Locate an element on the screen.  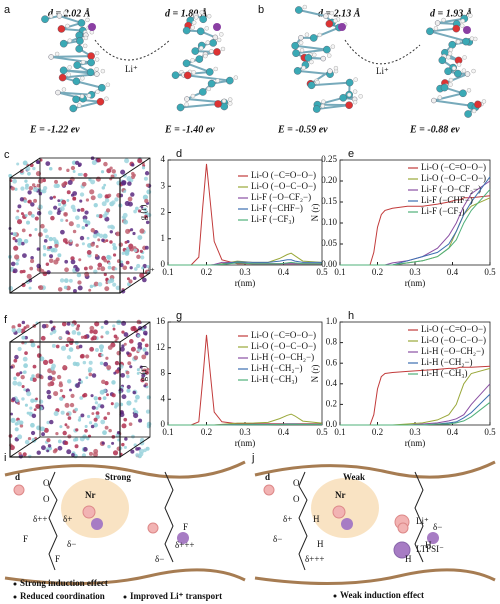
bullet-dot is located at coordinates (125, 597).